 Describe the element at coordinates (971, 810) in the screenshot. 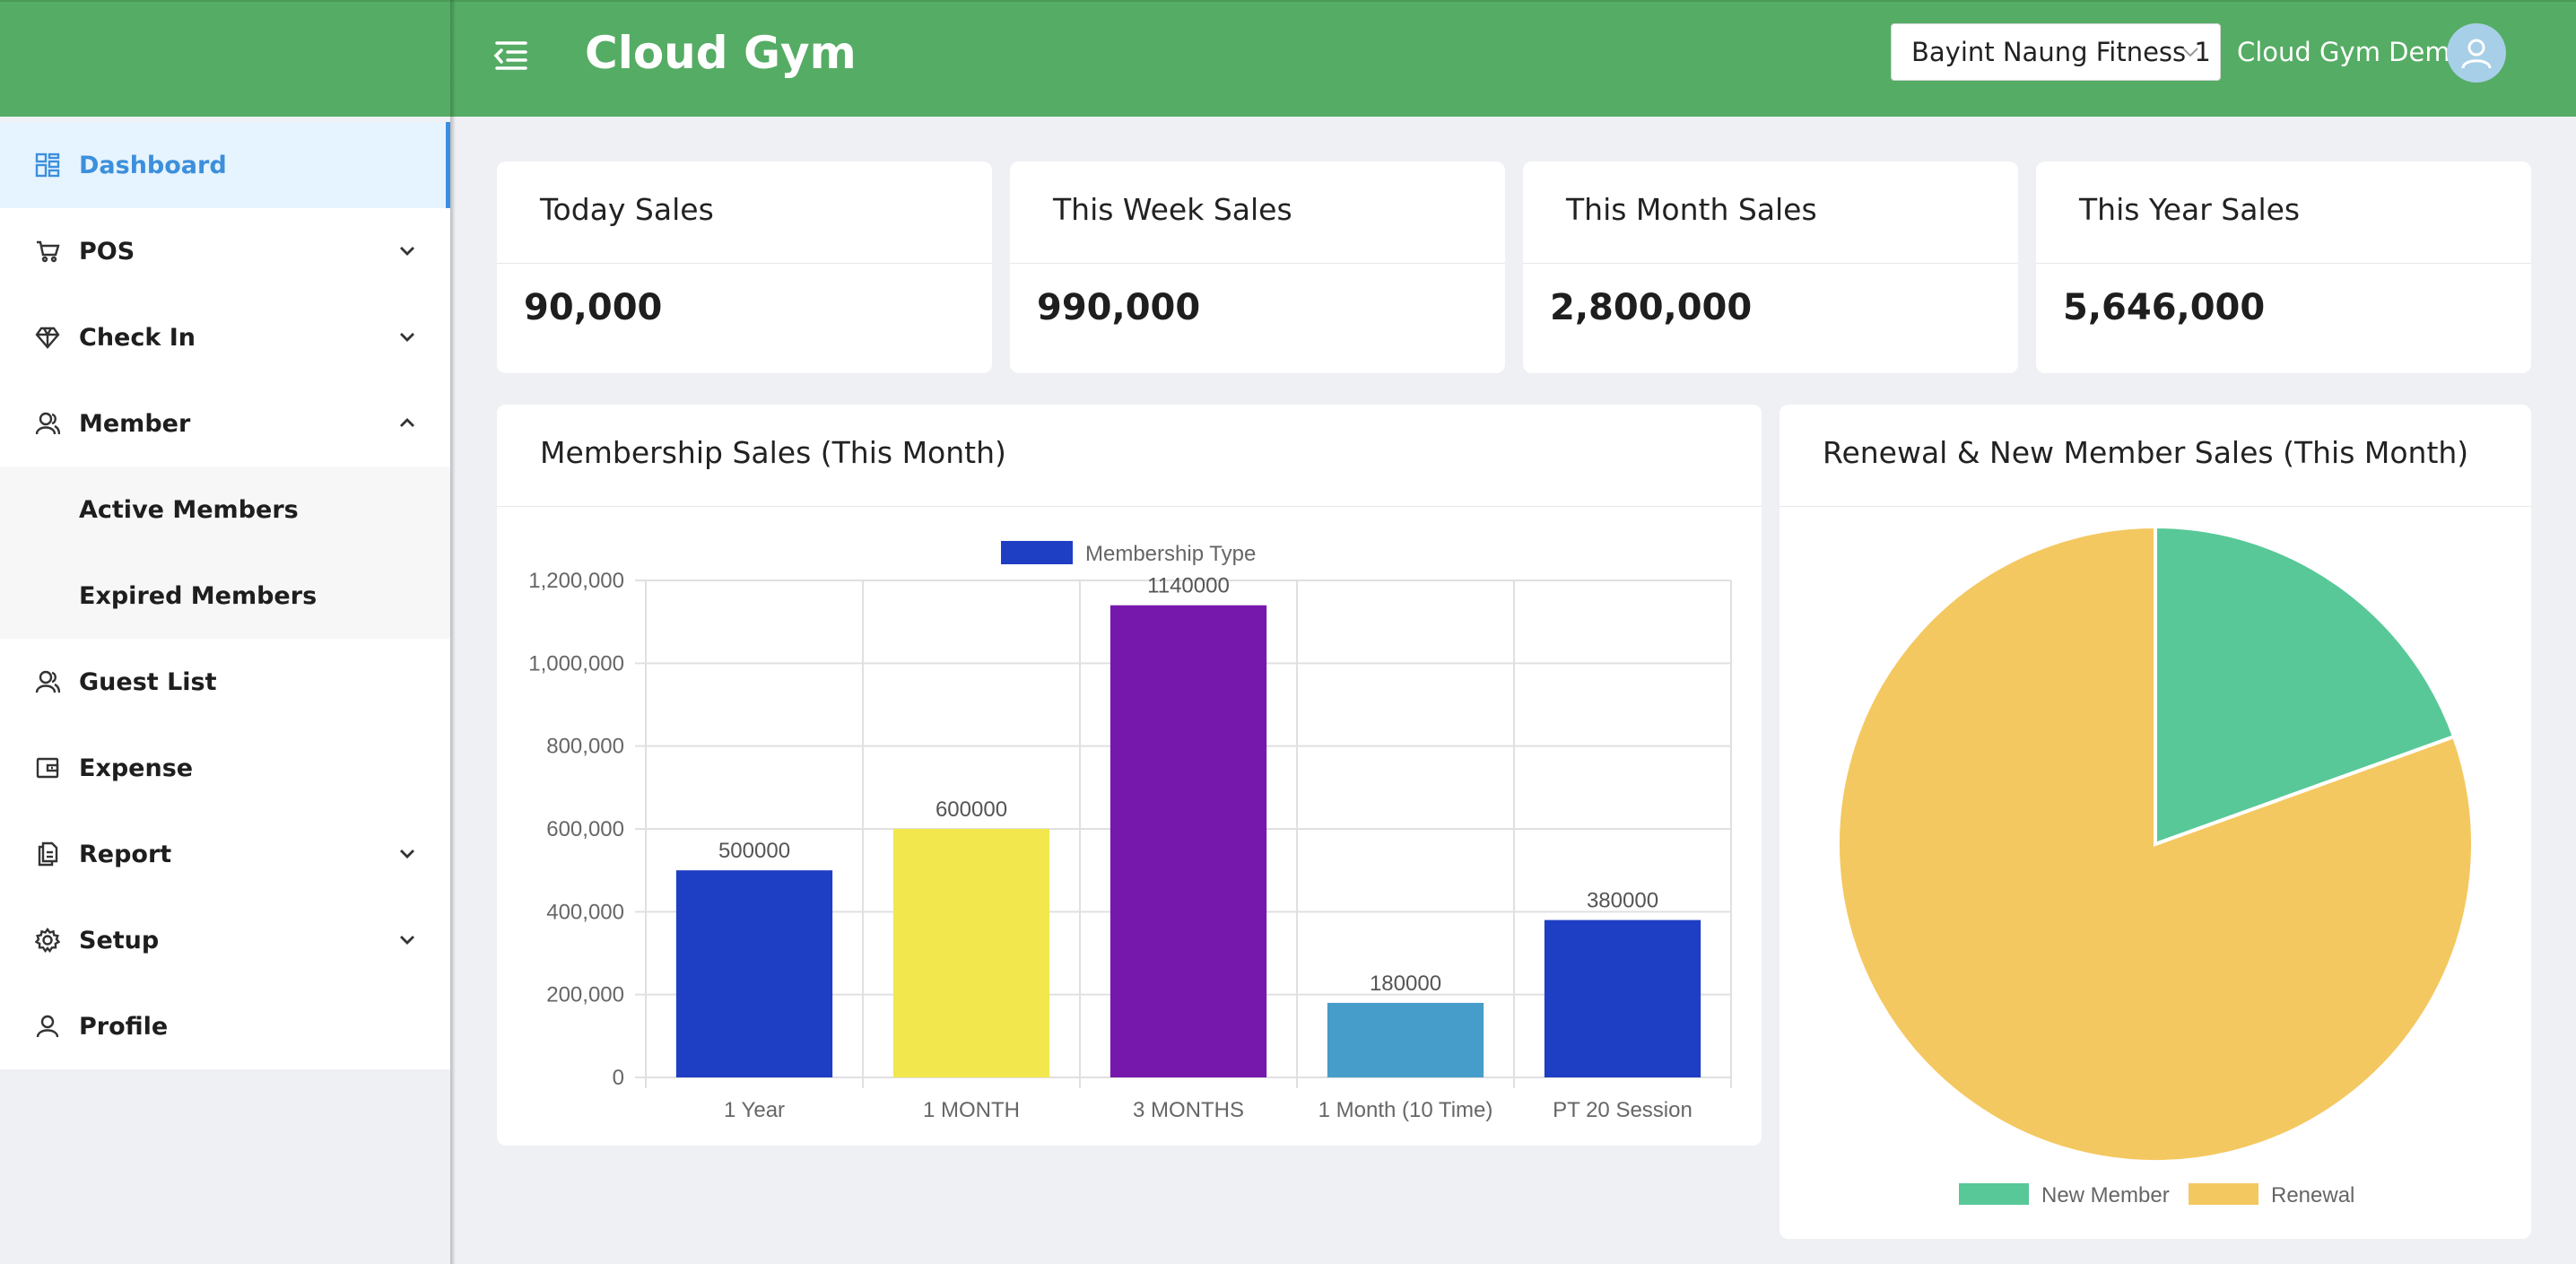

I see `bar-value-label: 600000` at that location.